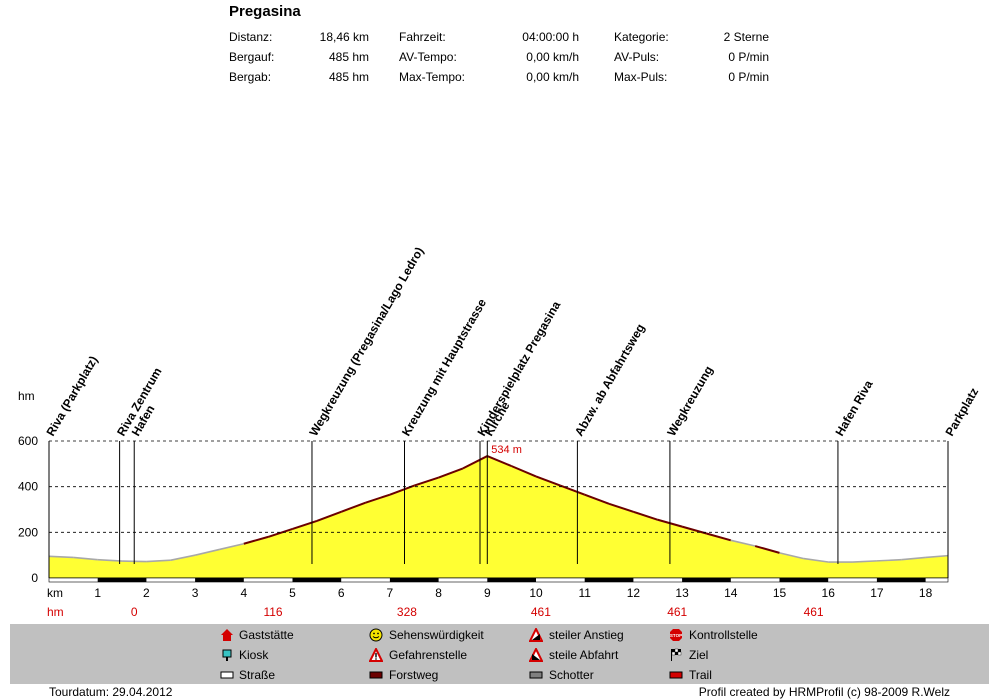  What do you see at coordinates (487, 593) in the screenshot?
I see `x-tick-label: 9` at bounding box center [487, 593].